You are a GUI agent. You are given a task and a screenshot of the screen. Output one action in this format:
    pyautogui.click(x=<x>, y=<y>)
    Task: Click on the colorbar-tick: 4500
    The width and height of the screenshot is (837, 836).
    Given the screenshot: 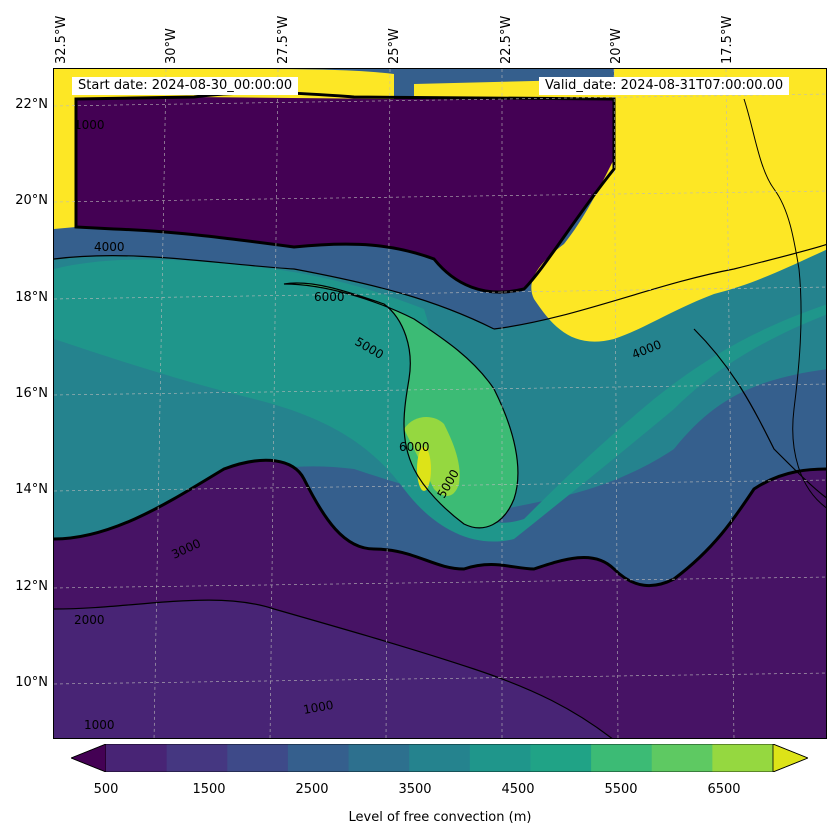 What is the action you would take?
    pyautogui.click(x=518, y=789)
    